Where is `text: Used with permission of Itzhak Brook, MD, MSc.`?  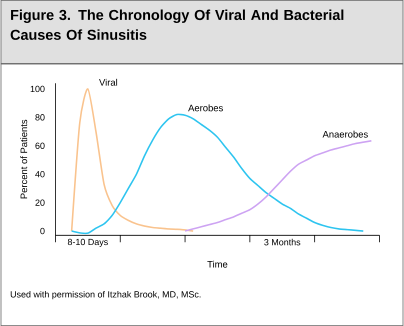 text: Used with permission of Itzhak Brook, MD, MSc. is located at coordinates (105, 295).